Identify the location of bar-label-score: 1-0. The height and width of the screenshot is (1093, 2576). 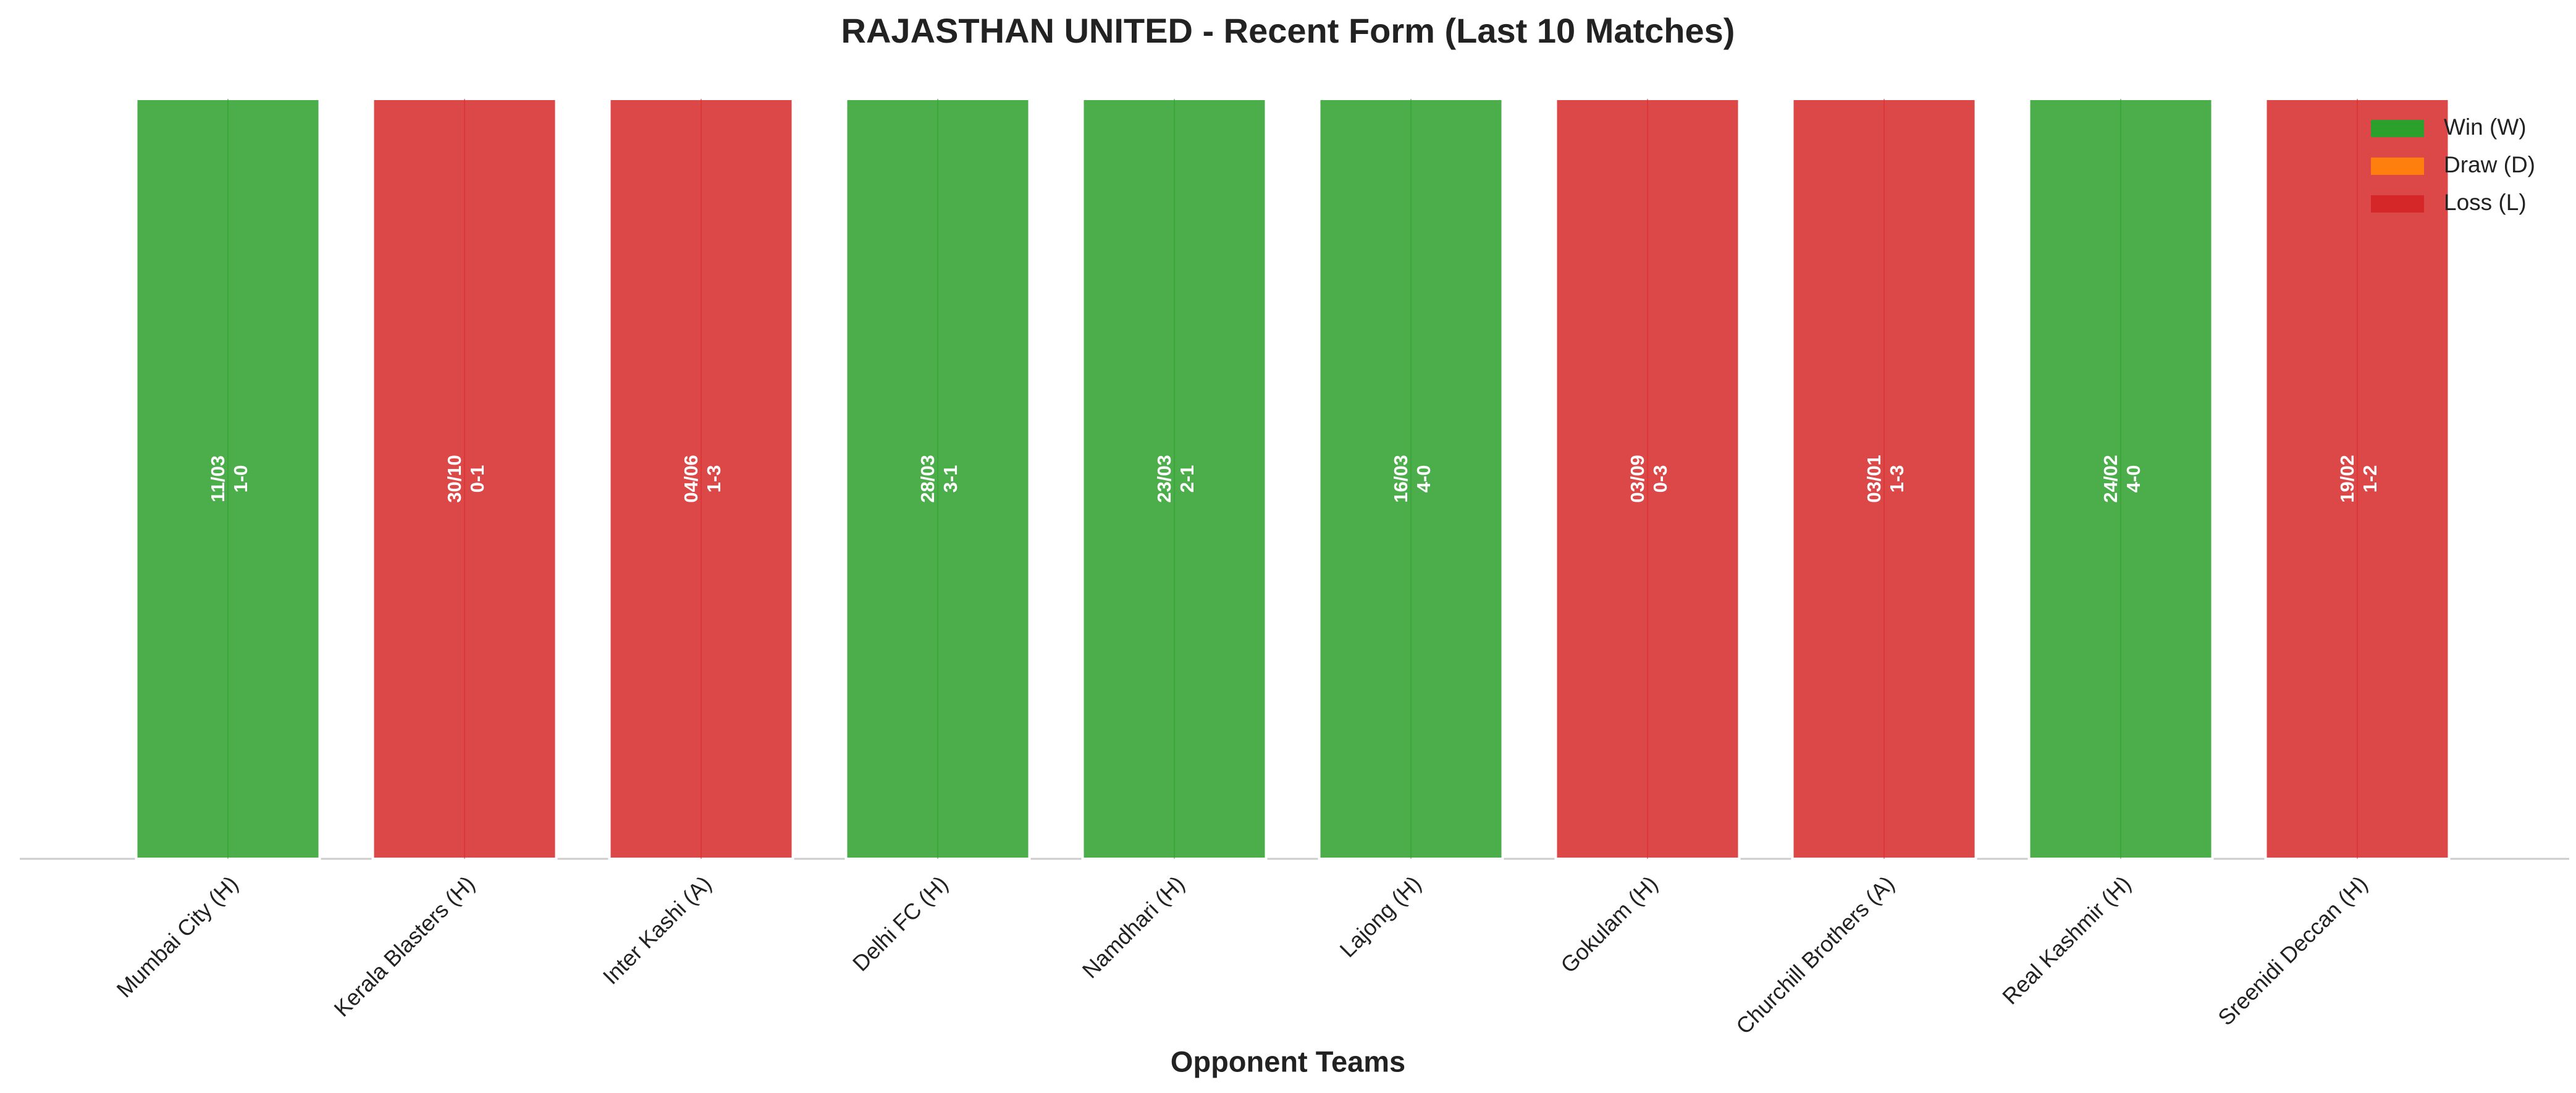
(240, 479).